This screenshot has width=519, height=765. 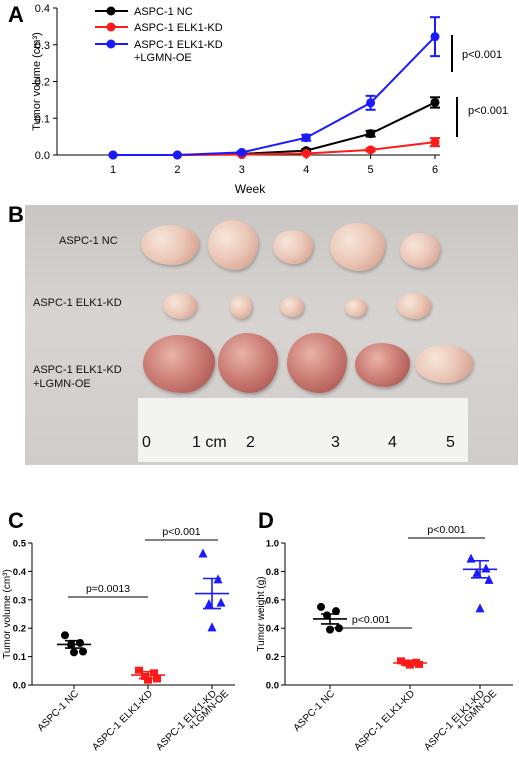 I want to click on ruler-number-1cm: 1 cm, so click(x=209, y=442).